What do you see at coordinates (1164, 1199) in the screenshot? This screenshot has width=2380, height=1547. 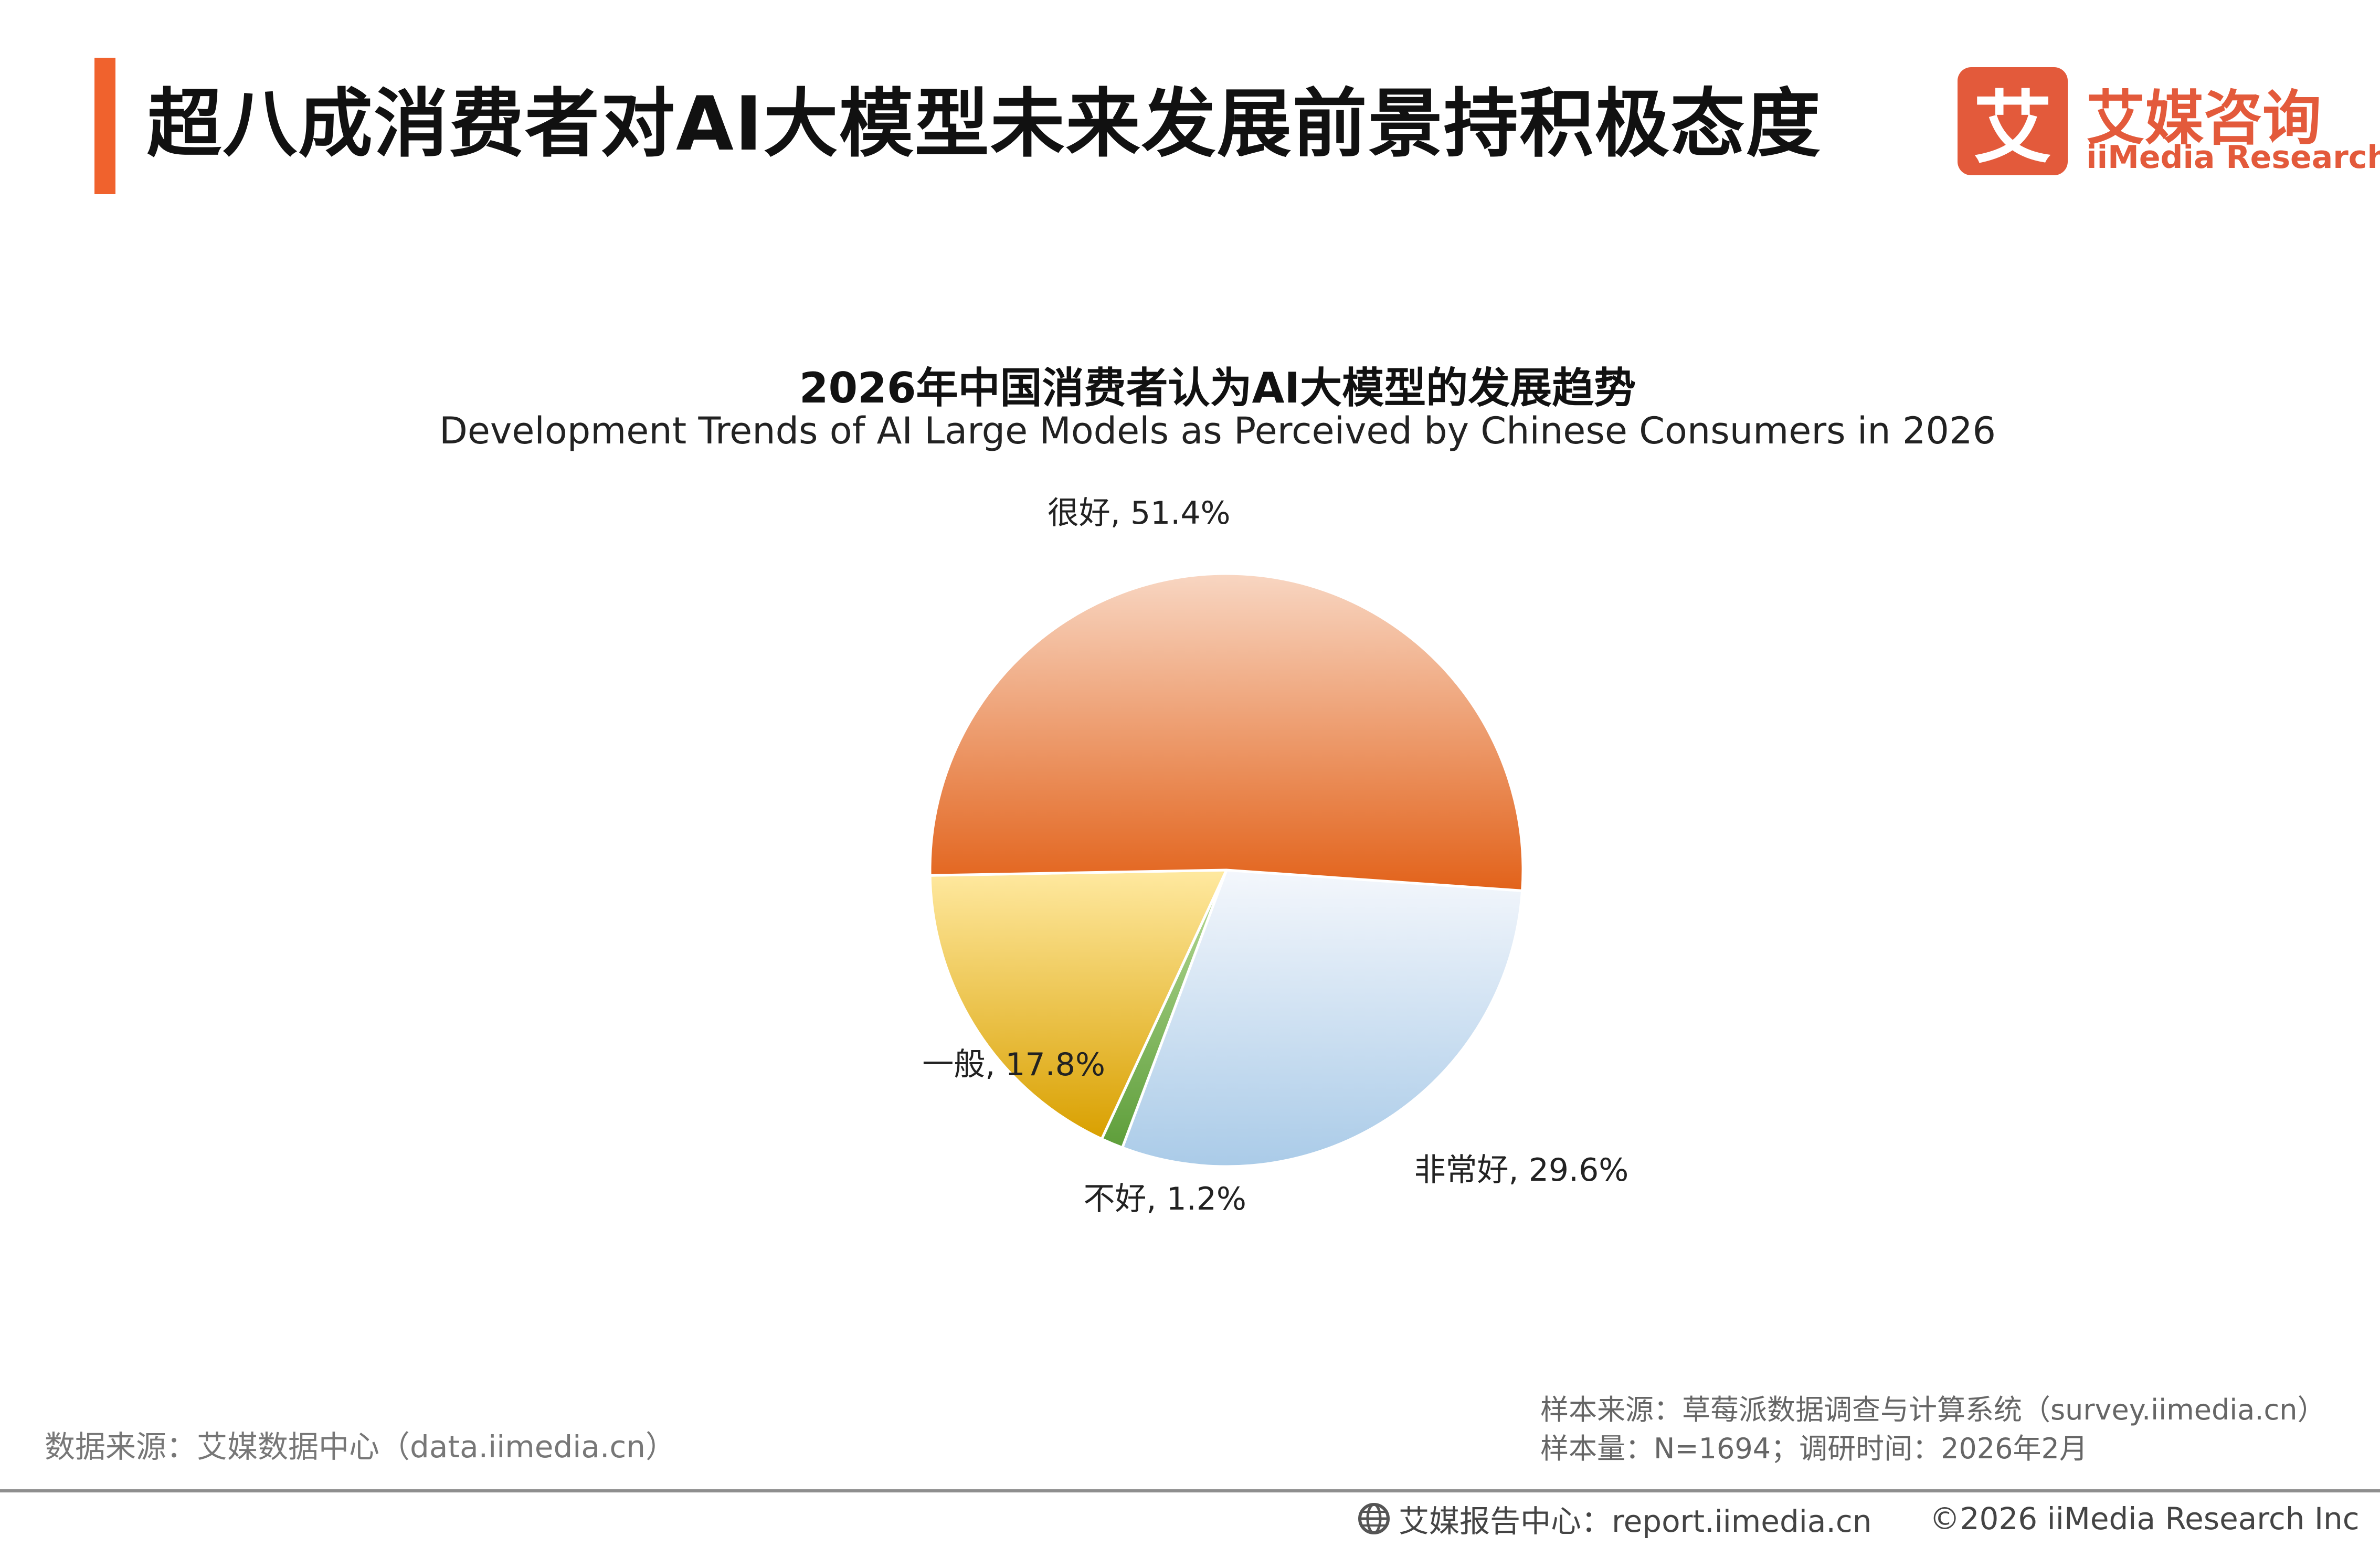 I see `pie-label-不好: 不好, 1.2%` at bounding box center [1164, 1199].